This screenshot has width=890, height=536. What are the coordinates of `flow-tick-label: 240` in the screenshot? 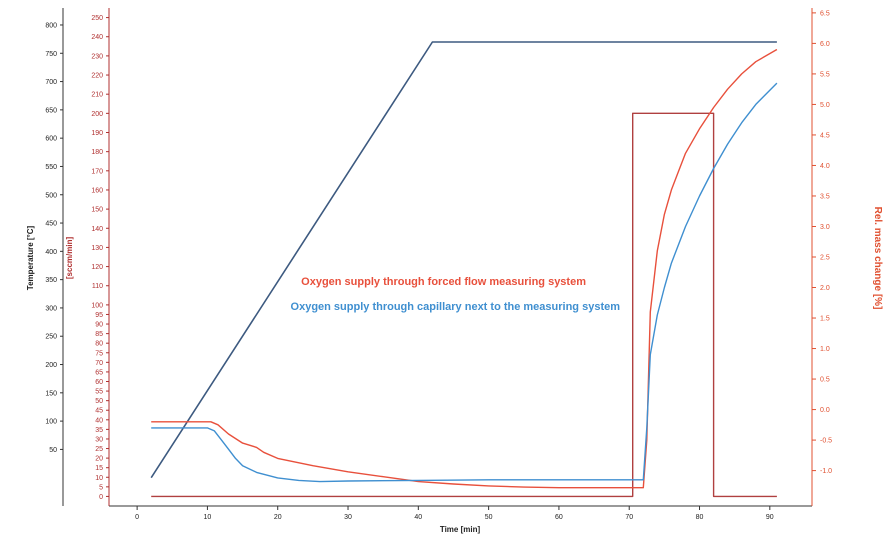 It's located at (97, 37).